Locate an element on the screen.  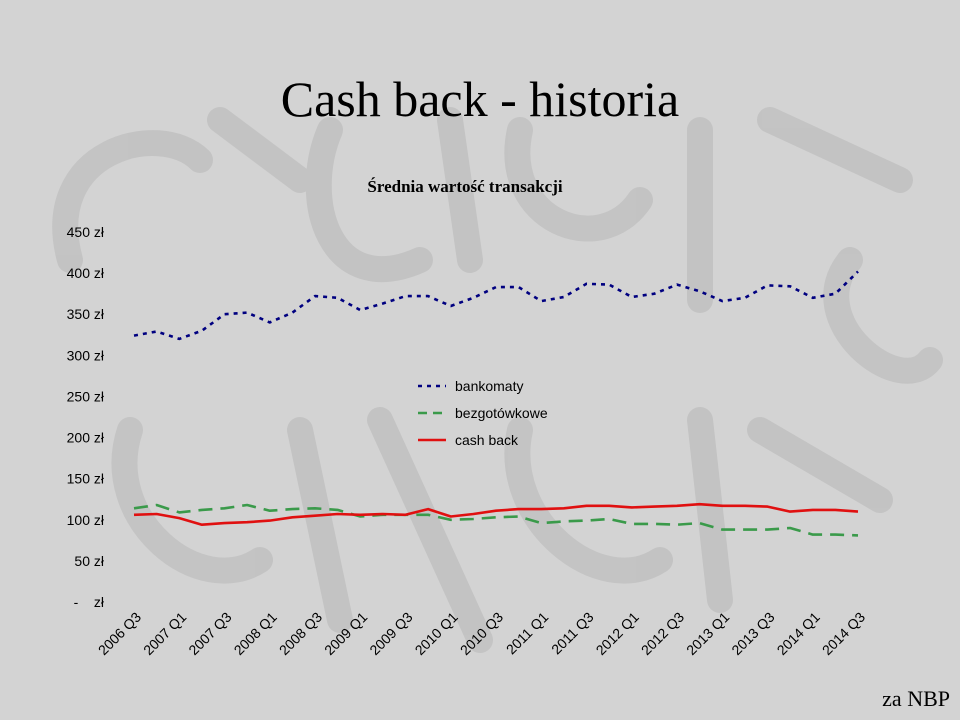
x-tick-label: 2007 Q3 is located at coordinates (209, 633).